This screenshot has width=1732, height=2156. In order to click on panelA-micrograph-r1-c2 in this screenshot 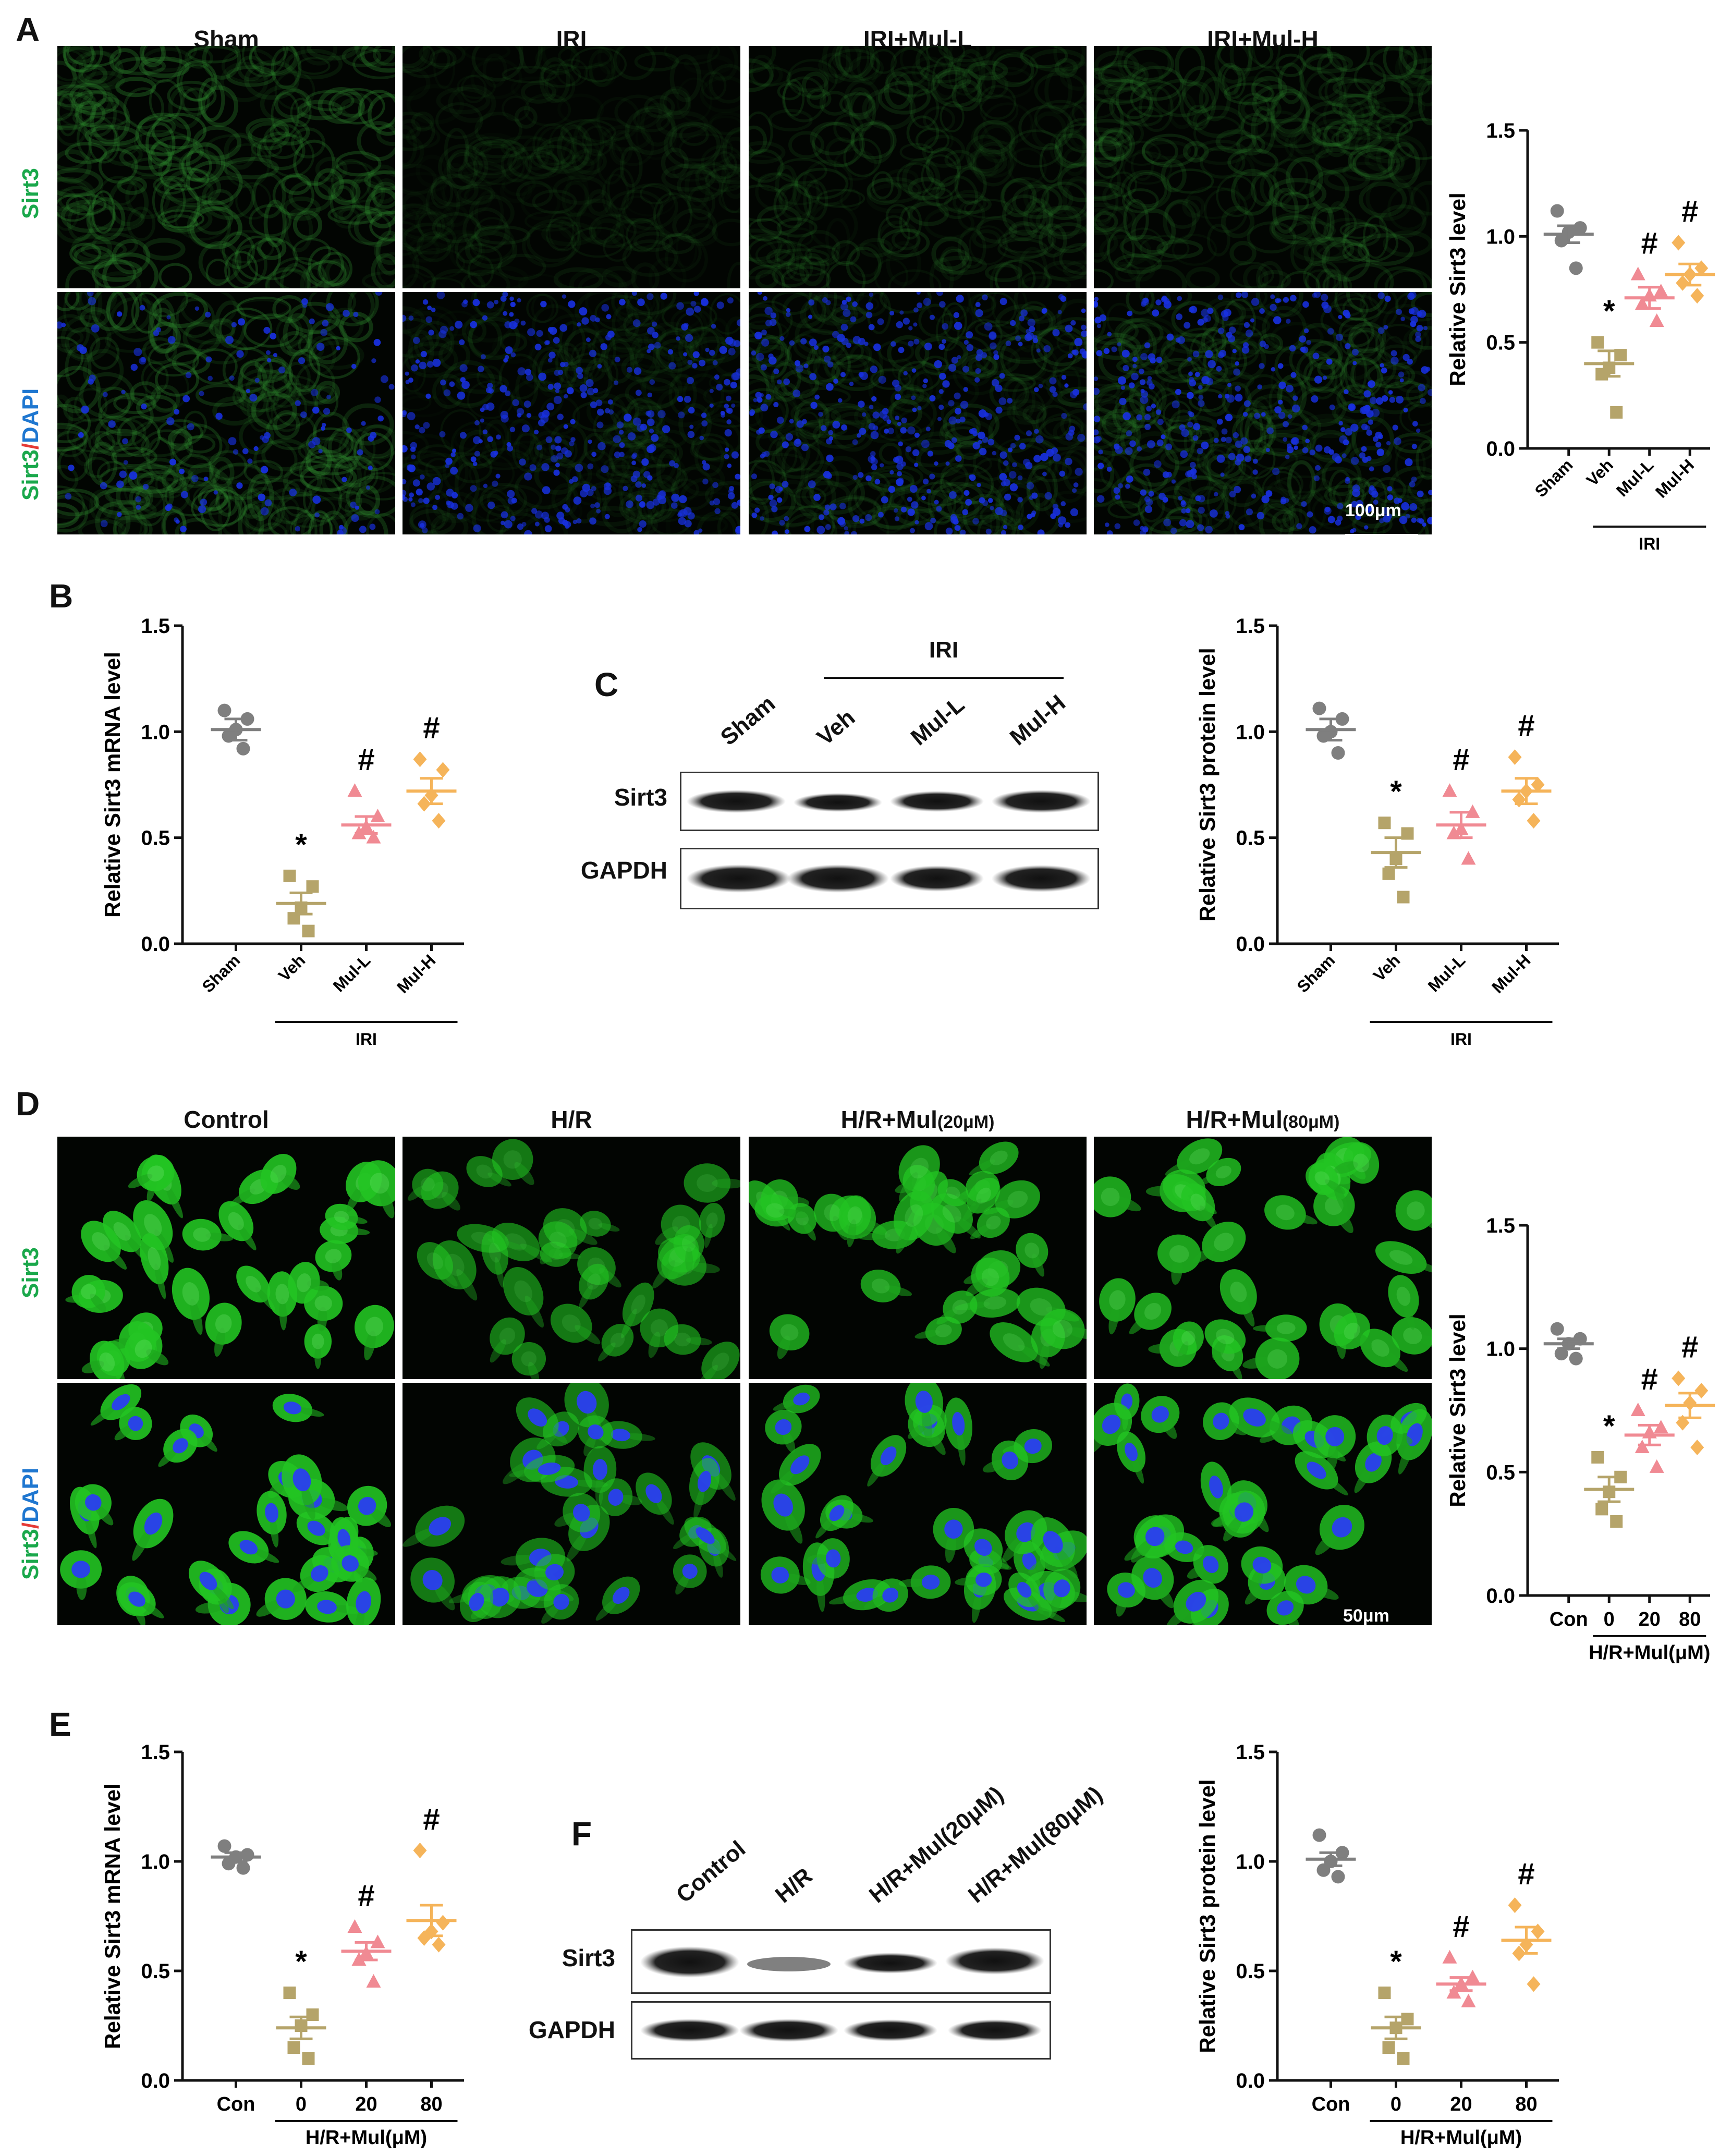, I will do `click(571, 167)`.